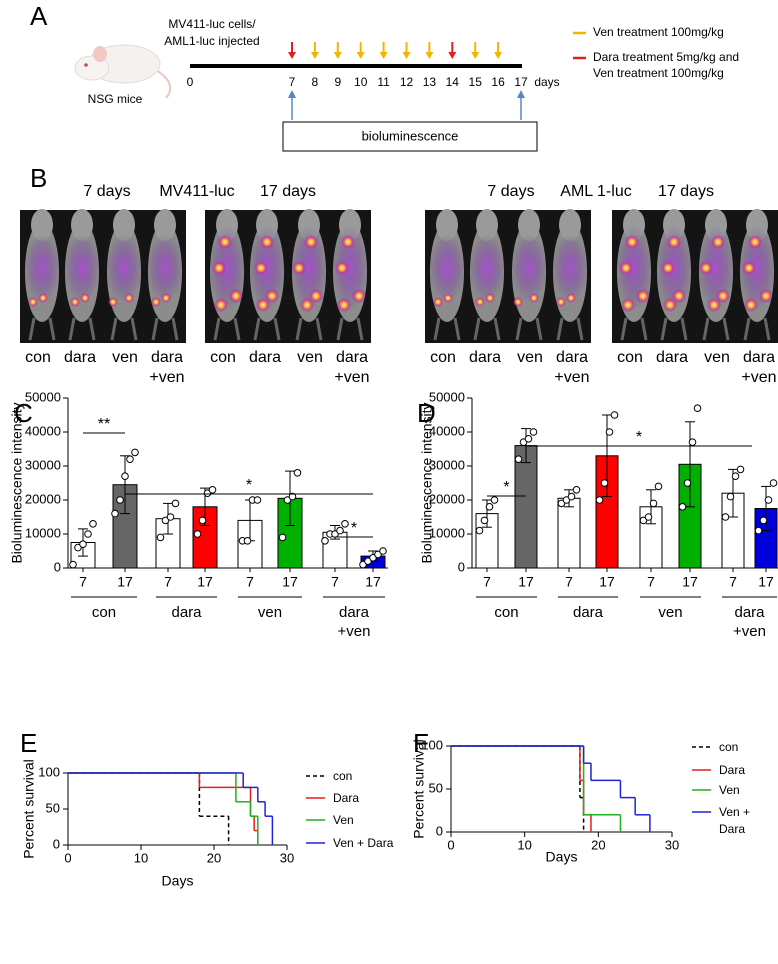 This screenshot has height=964, width=778. Describe the element at coordinates (447, 430) in the screenshot. I see `y-tick-label: 40000` at that location.